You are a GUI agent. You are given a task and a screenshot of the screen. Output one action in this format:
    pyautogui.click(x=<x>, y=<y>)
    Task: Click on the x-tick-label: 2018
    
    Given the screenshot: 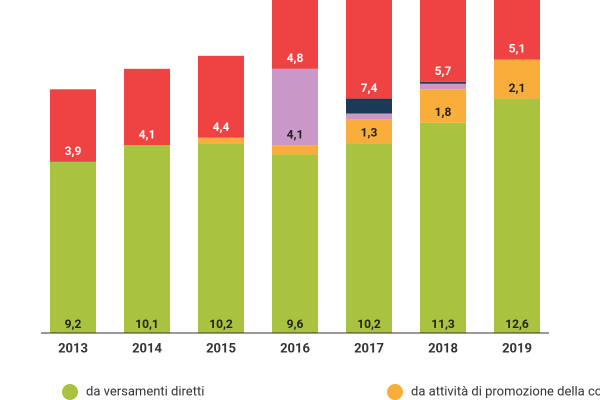 What is the action you would take?
    pyautogui.click(x=443, y=348)
    